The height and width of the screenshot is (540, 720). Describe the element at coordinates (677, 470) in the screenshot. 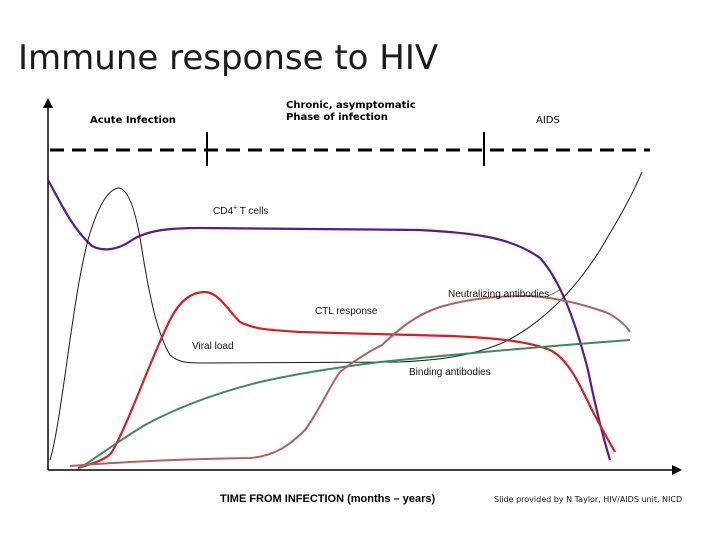

I see `x-axis-arrow-icon` at that location.